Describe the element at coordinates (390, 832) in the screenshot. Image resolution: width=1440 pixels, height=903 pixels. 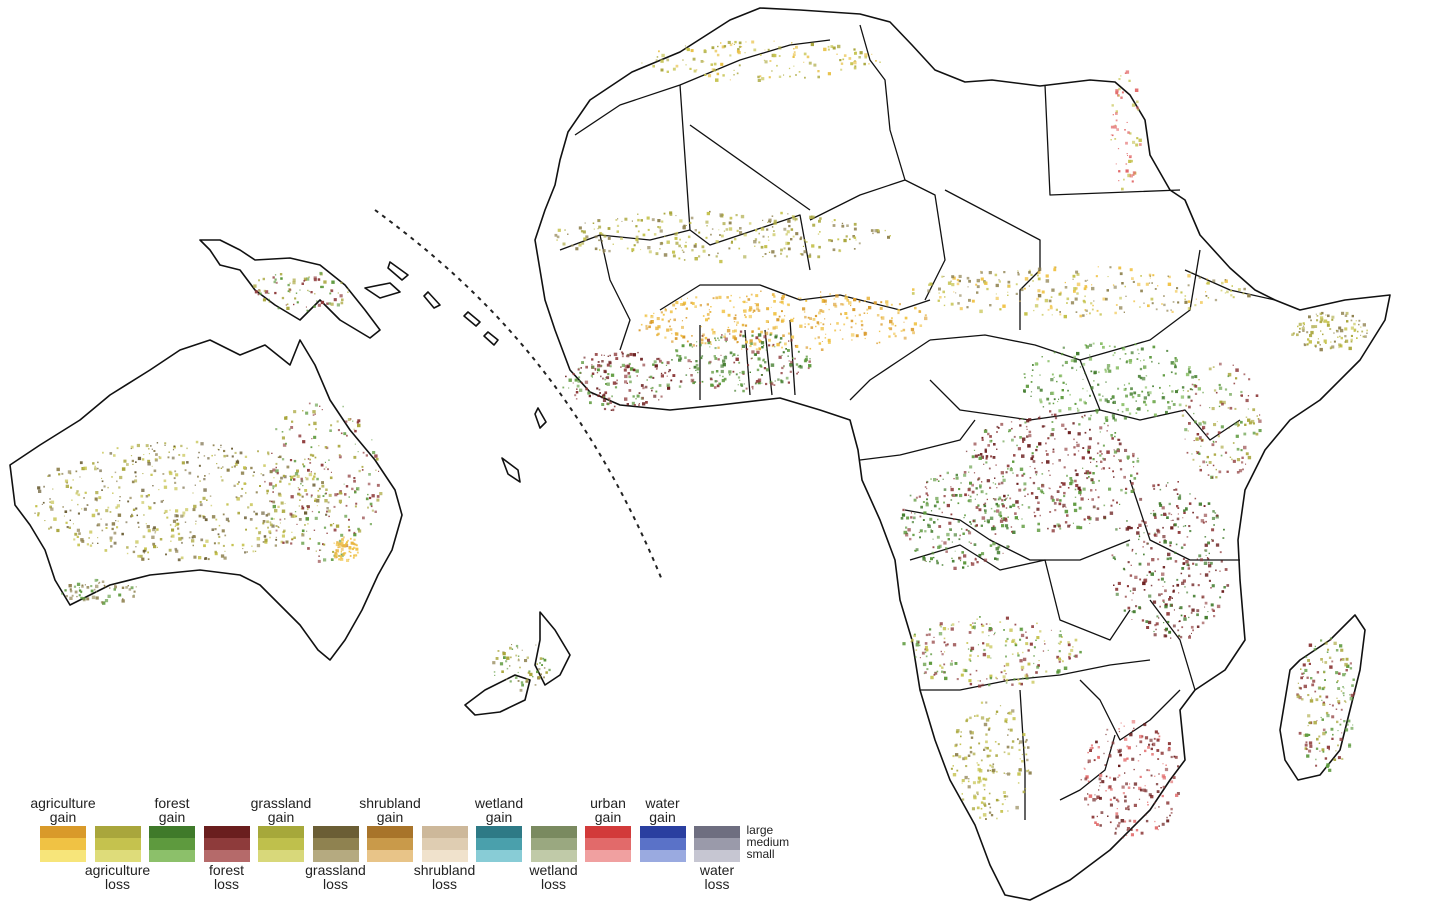
I see `legend-swatch-band` at that location.